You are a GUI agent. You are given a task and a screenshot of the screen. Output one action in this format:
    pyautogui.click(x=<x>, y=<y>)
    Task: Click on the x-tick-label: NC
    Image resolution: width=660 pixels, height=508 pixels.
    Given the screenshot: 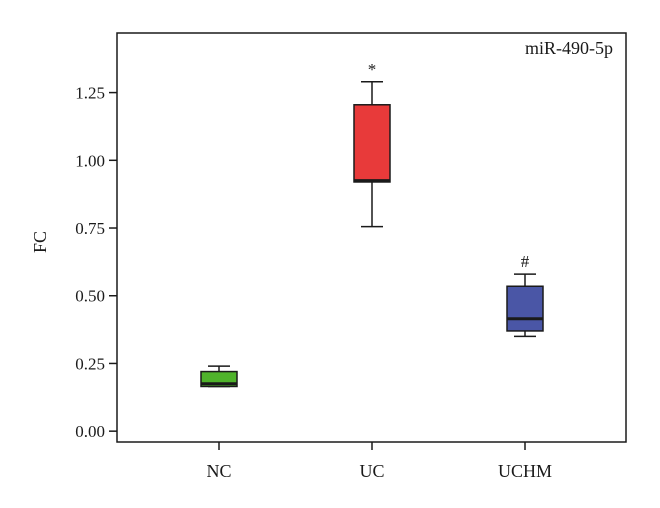 What is the action you would take?
    pyautogui.click(x=218, y=471)
    